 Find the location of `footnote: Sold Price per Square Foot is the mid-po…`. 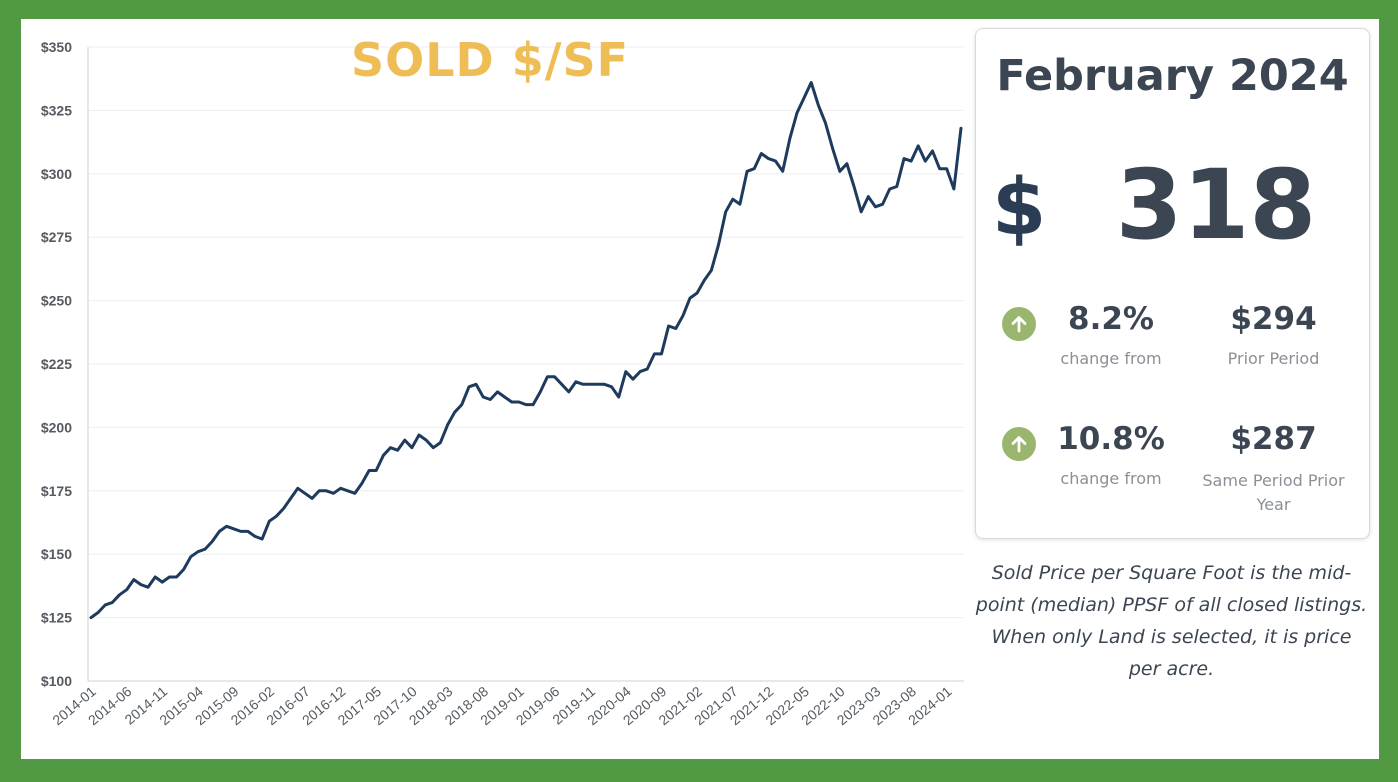

footnote: Sold Price per Square Foot is the mid-po… is located at coordinates (1171, 621).